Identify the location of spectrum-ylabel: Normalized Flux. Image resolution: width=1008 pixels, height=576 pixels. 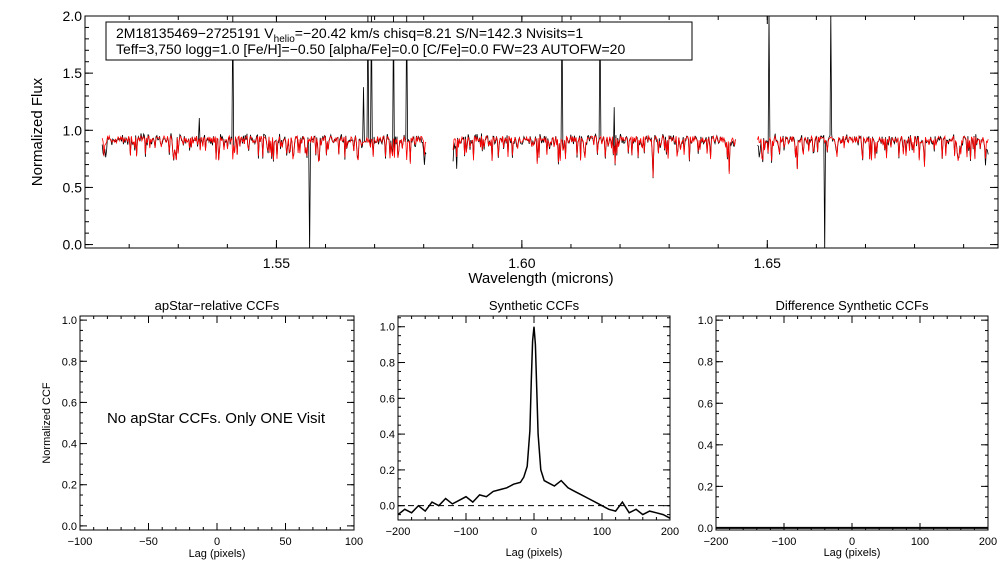
(37, 131).